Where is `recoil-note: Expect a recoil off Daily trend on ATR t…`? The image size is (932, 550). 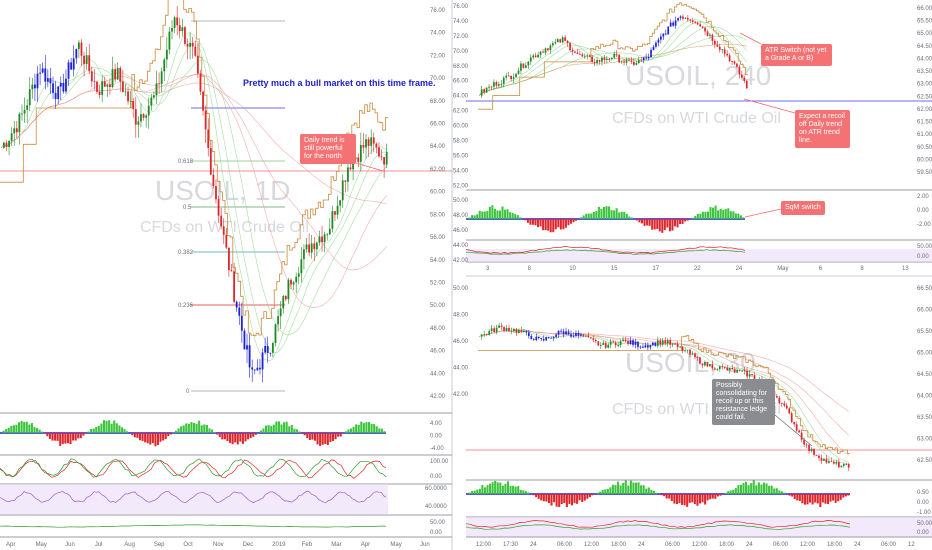
recoil-note: Expect a recoil off Daily trend on ATR t… is located at coordinates (822, 129).